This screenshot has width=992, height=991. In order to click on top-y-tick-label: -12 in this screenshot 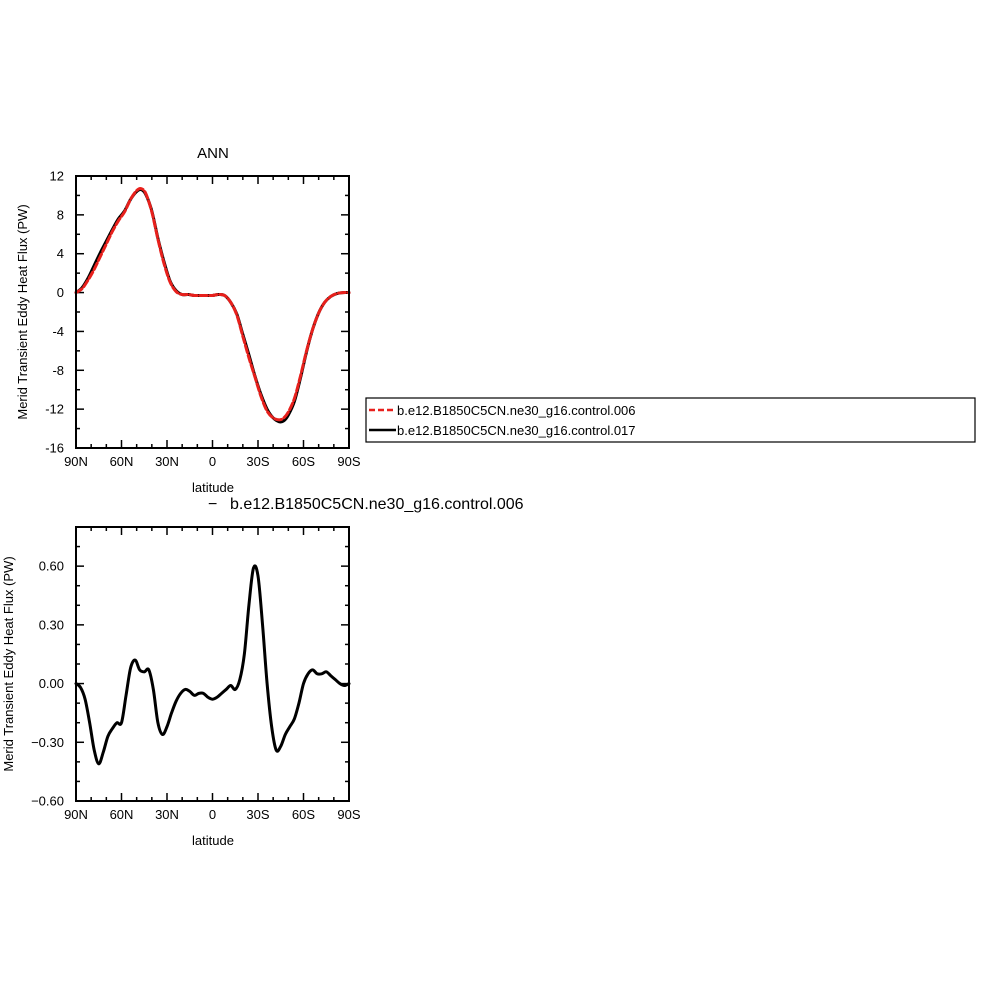, I will do `click(54, 409)`.